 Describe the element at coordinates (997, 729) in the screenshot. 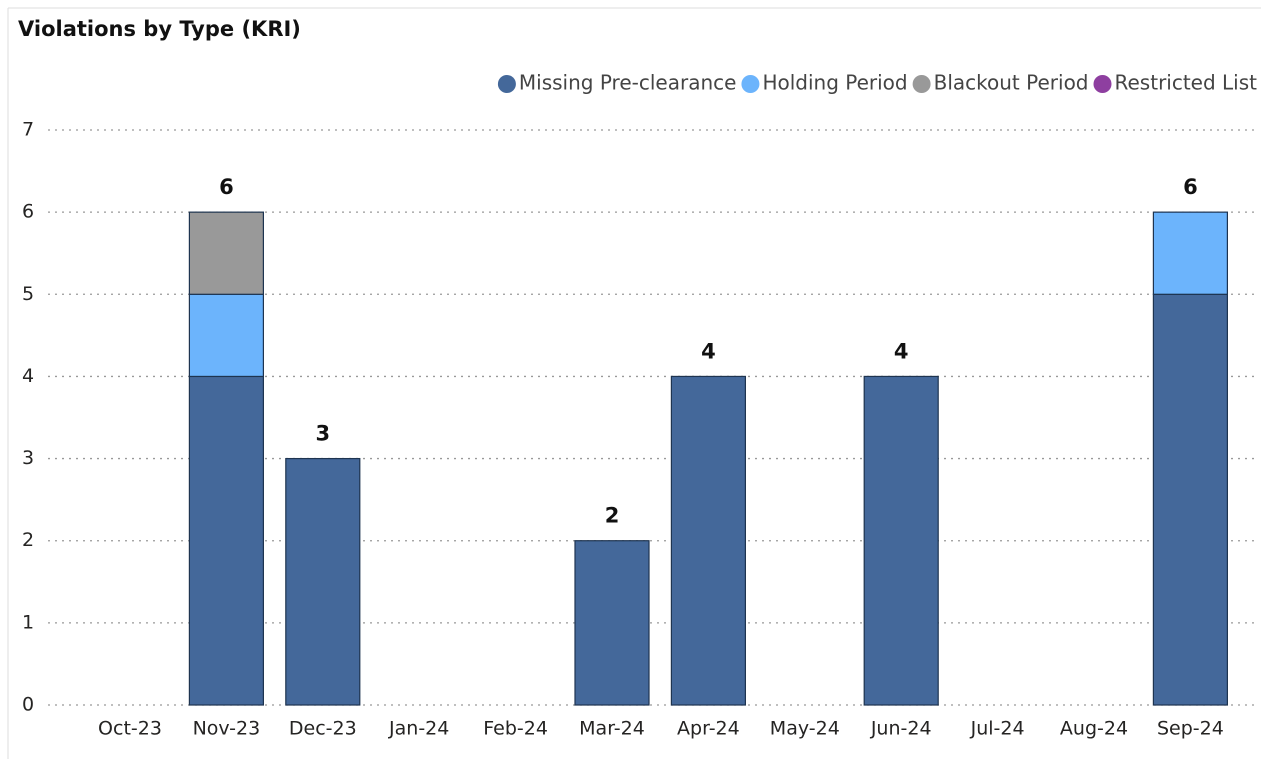

I see `x-tick-label: Jul-24` at that location.